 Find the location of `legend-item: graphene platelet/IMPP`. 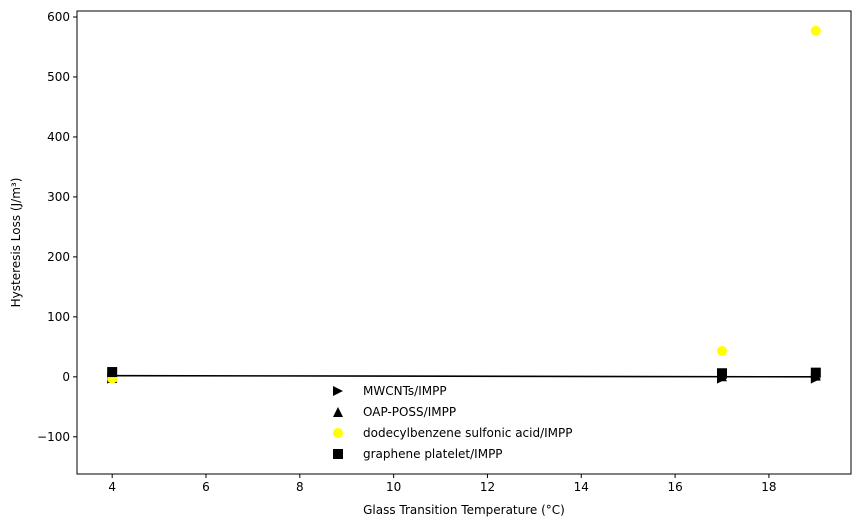

legend-item: graphene platelet/IMPP is located at coordinates (418, 454).